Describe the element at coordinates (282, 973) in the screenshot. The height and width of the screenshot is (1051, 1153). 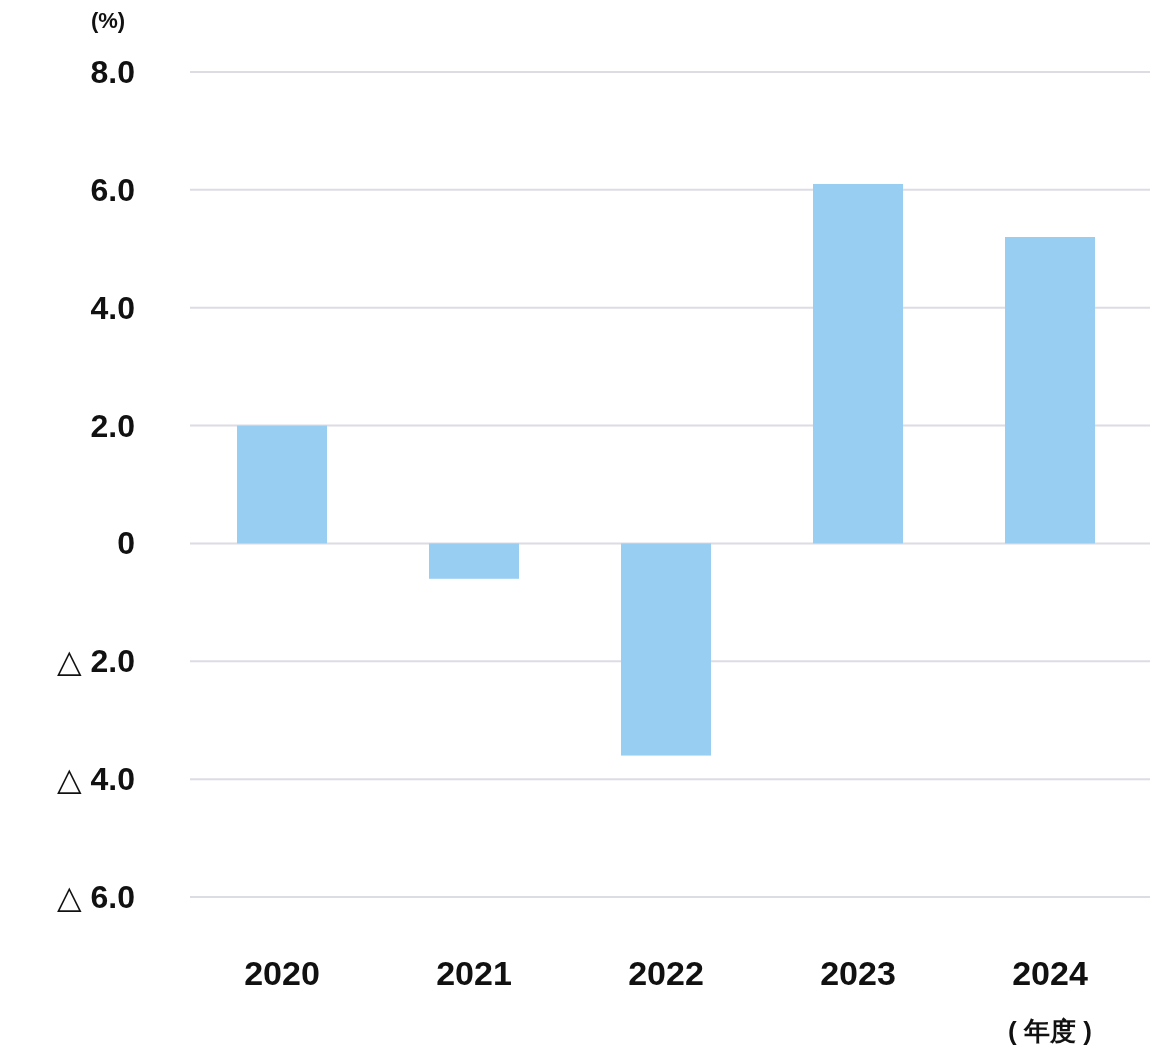
I see `x-tick-label: 2020` at that location.